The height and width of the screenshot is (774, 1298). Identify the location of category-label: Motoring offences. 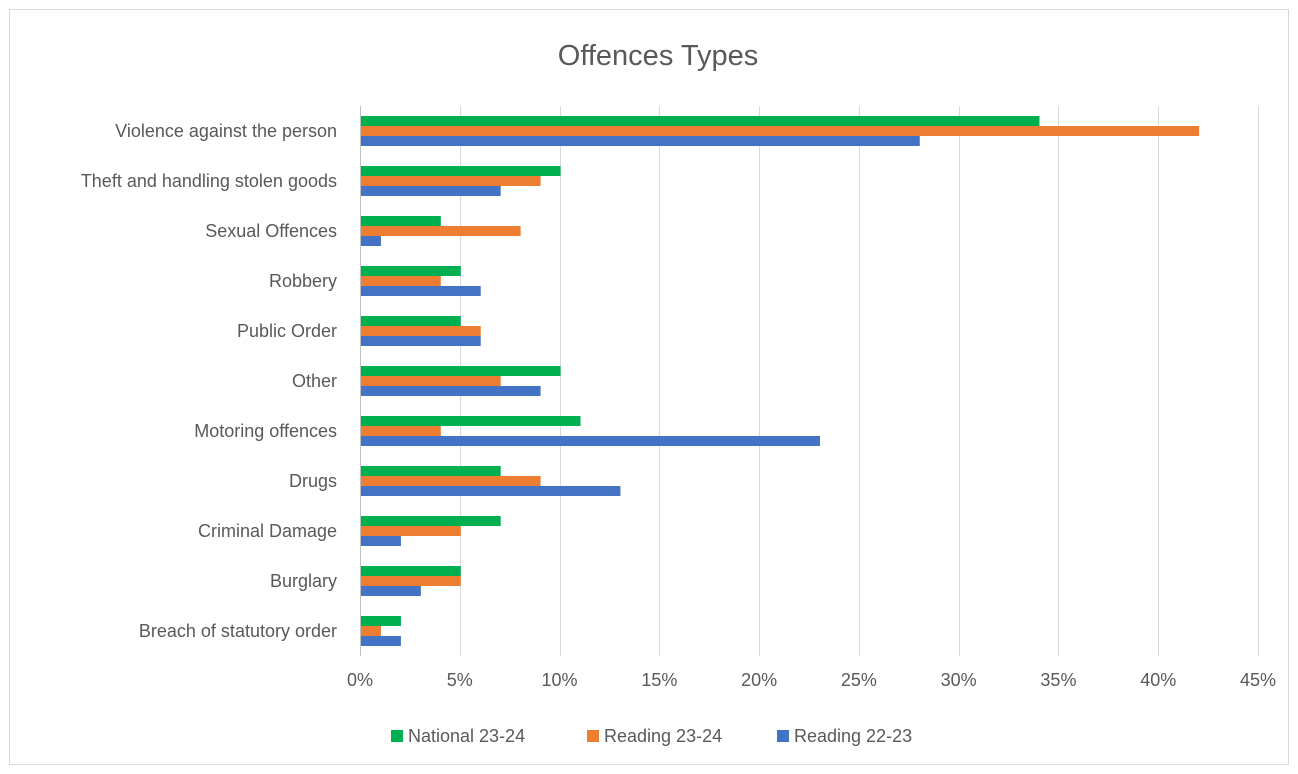
(265, 431).